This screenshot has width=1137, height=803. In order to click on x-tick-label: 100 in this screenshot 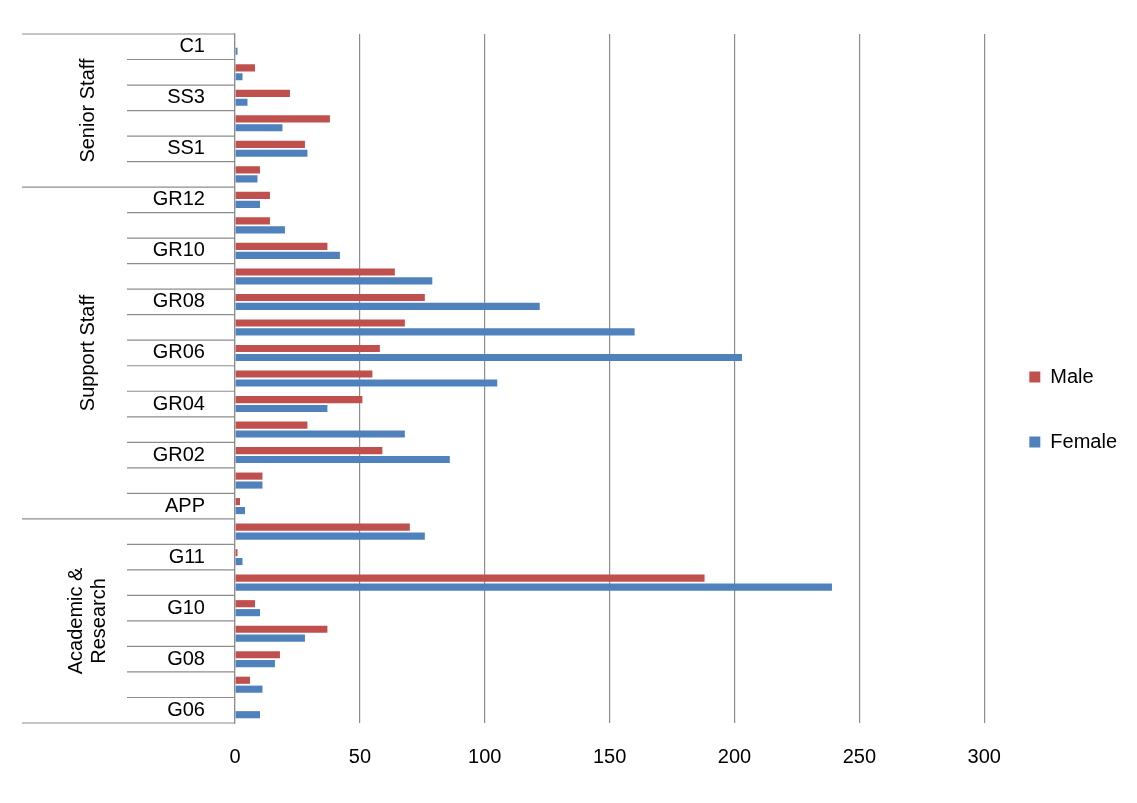, I will do `click(485, 755)`.